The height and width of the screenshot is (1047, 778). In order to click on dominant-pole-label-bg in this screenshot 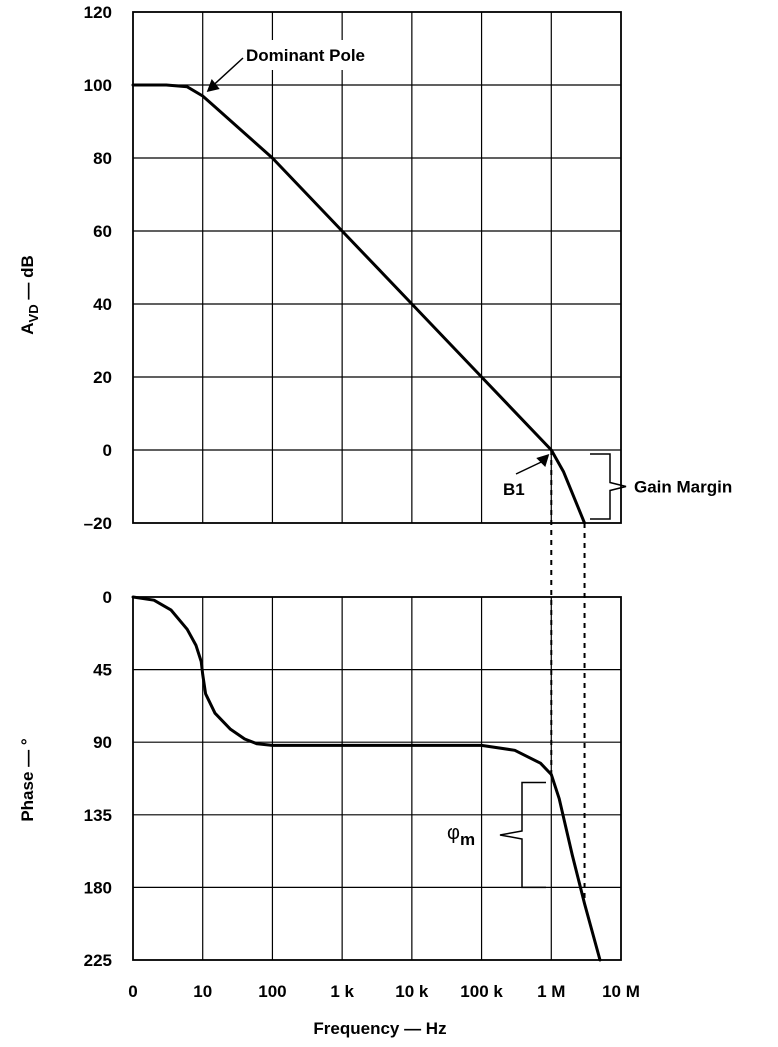, I will do `click(324, 55)`.